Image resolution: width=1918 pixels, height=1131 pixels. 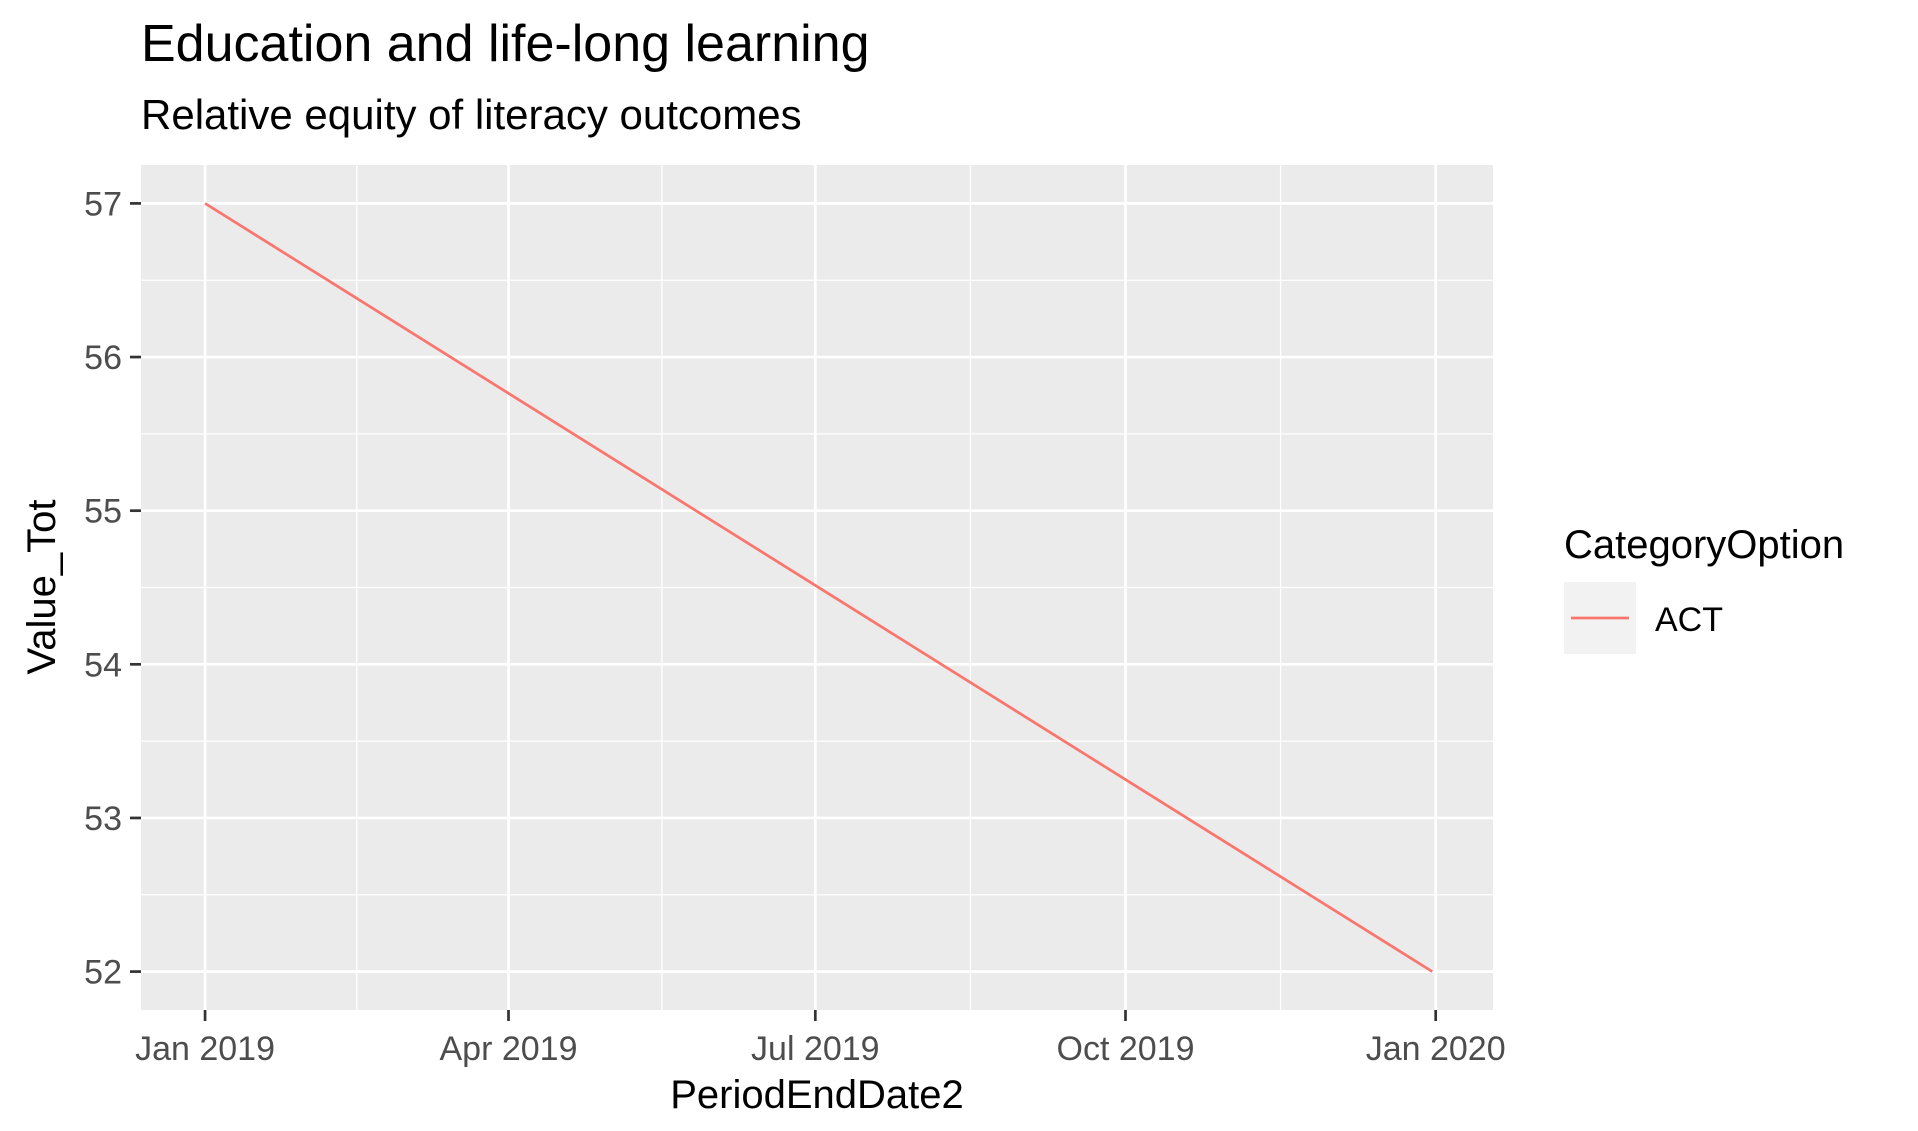 I want to click on legend-title: CategoryOption, so click(x=1704, y=545).